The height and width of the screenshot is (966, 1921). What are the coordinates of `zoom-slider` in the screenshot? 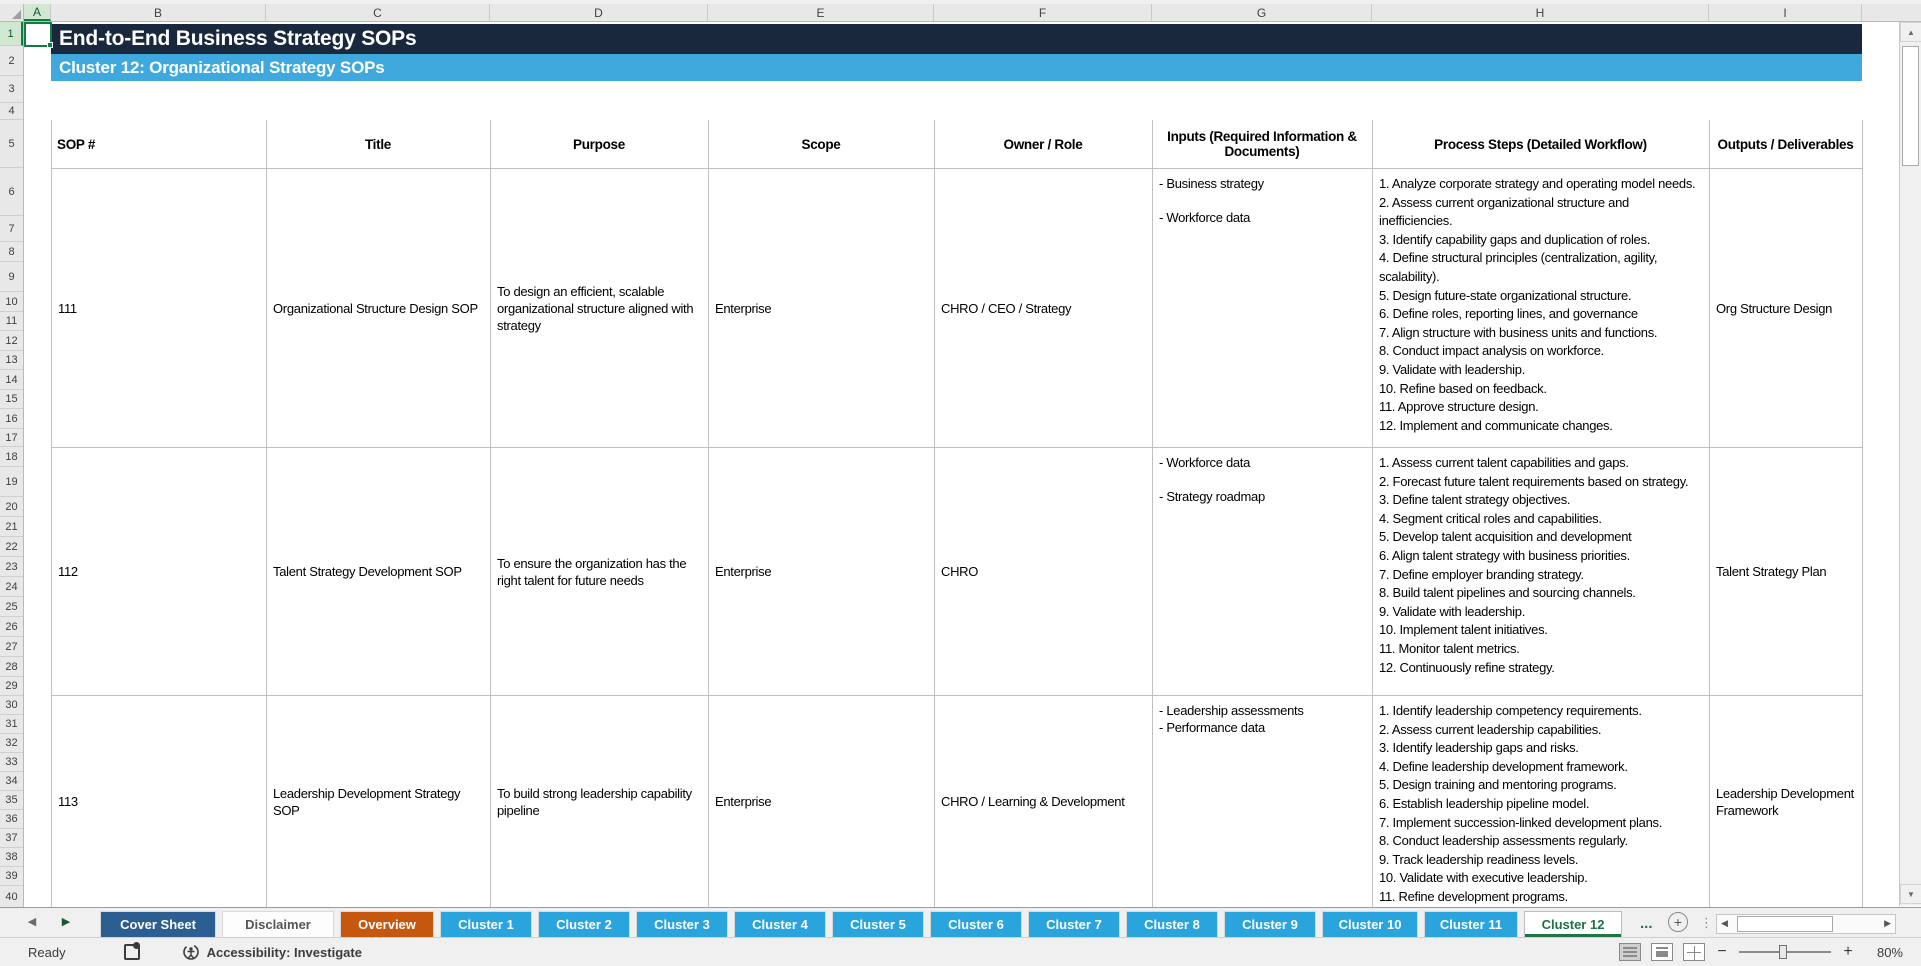 It's located at (1785, 952).